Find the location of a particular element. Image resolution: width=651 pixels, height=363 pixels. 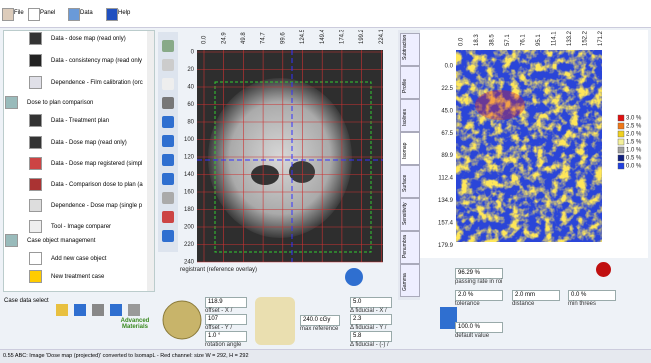

tab-label: Profile is located at coordinates (405, 85).